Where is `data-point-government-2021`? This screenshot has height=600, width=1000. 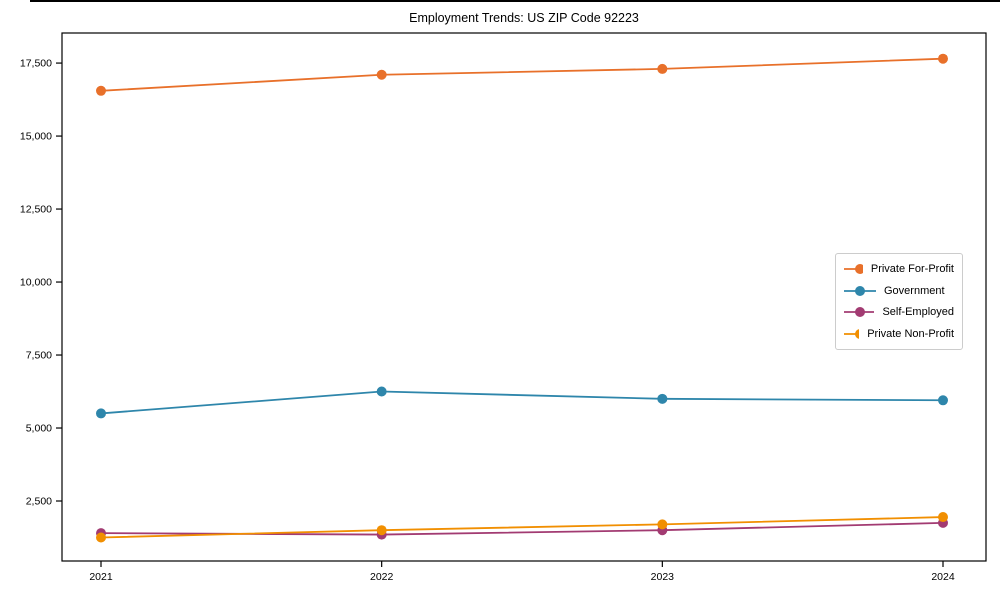 data-point-government-2021 is located at coordinates (101, 413).